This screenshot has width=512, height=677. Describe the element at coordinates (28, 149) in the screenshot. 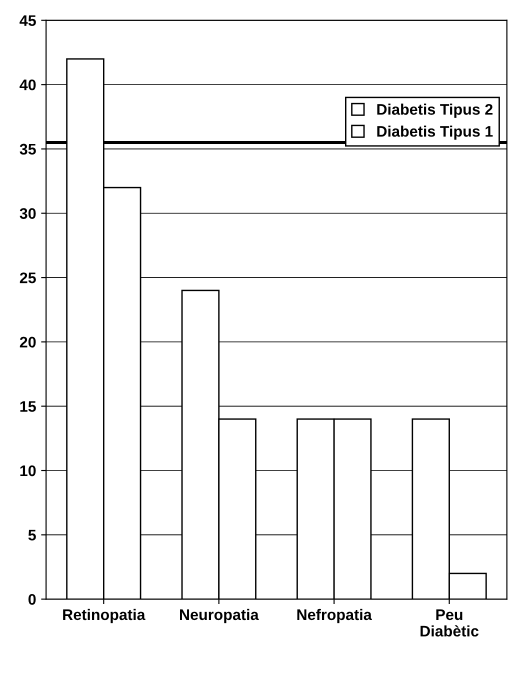

I see `y-tick-label: 35` at that location.